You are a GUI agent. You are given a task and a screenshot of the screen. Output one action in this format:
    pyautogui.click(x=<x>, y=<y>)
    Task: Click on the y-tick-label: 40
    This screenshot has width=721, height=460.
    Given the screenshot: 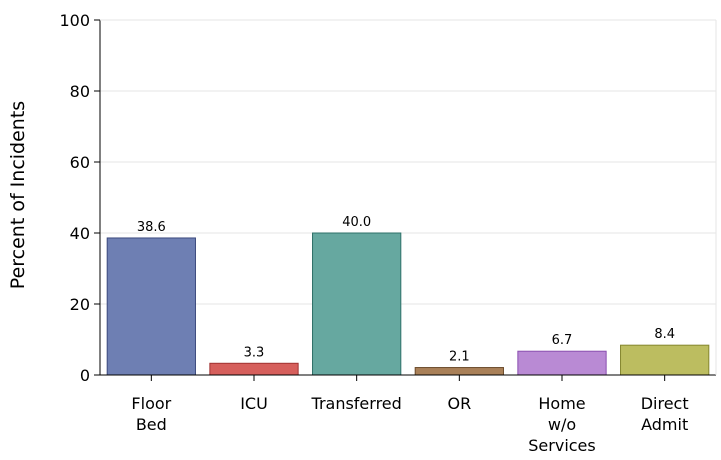 What is the action you would take?
    pyautogui.click(x=80, y=233)
    